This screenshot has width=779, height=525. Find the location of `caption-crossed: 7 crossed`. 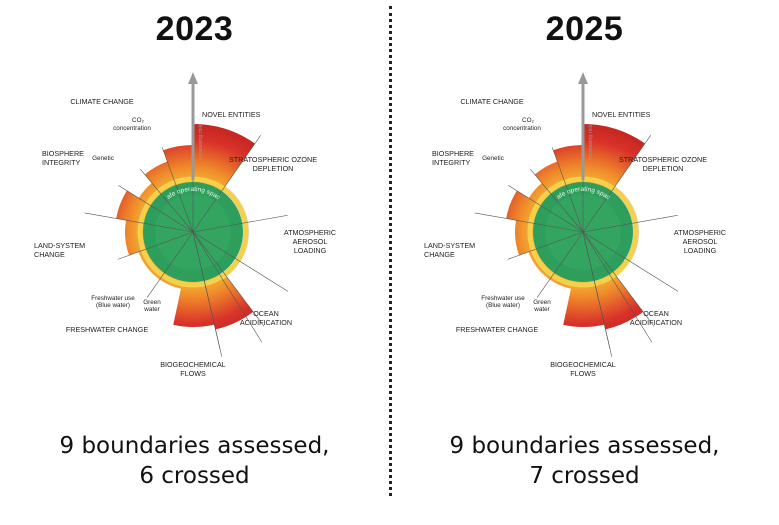

caption-crossed: 7 crossed is located at coordinates (584, 476).